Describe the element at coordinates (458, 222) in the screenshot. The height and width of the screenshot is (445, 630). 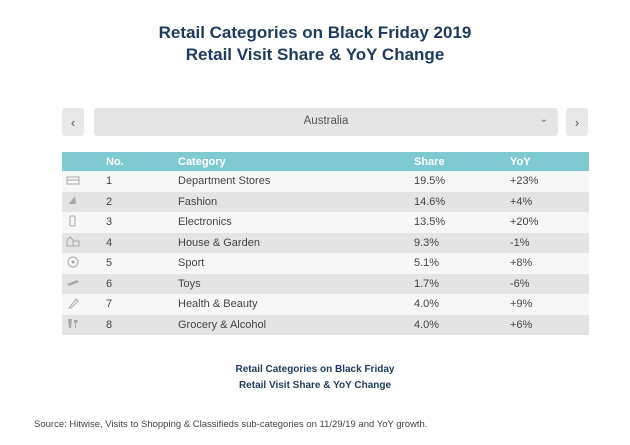
I see `row-share: 13.5%` at that location.